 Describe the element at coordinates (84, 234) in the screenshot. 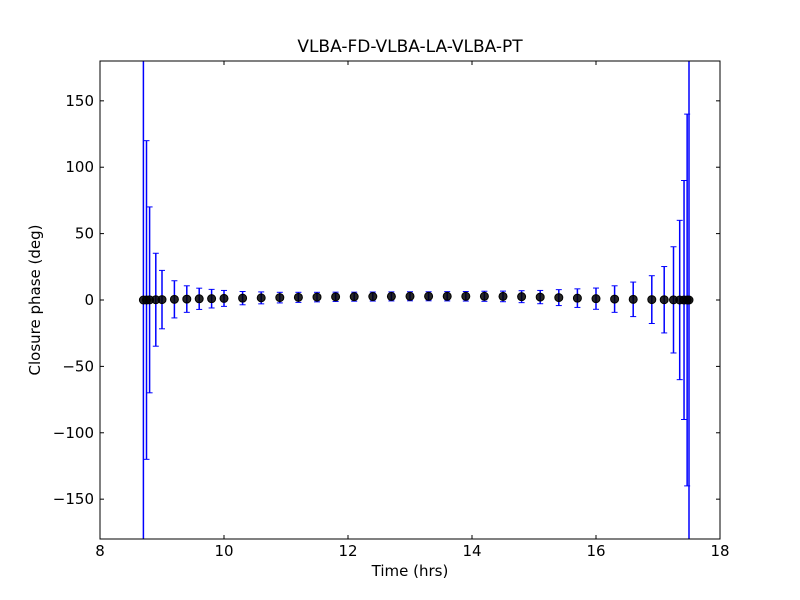

I see `y-tick-label: 50` at that location.